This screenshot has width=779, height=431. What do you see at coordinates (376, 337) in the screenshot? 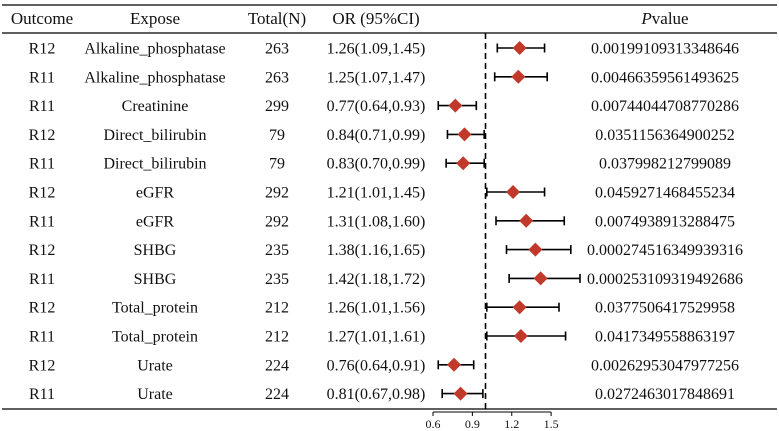
I see `or-ci-cell: 1.27(1.01,1.61)` at bounding box center [376, 337].